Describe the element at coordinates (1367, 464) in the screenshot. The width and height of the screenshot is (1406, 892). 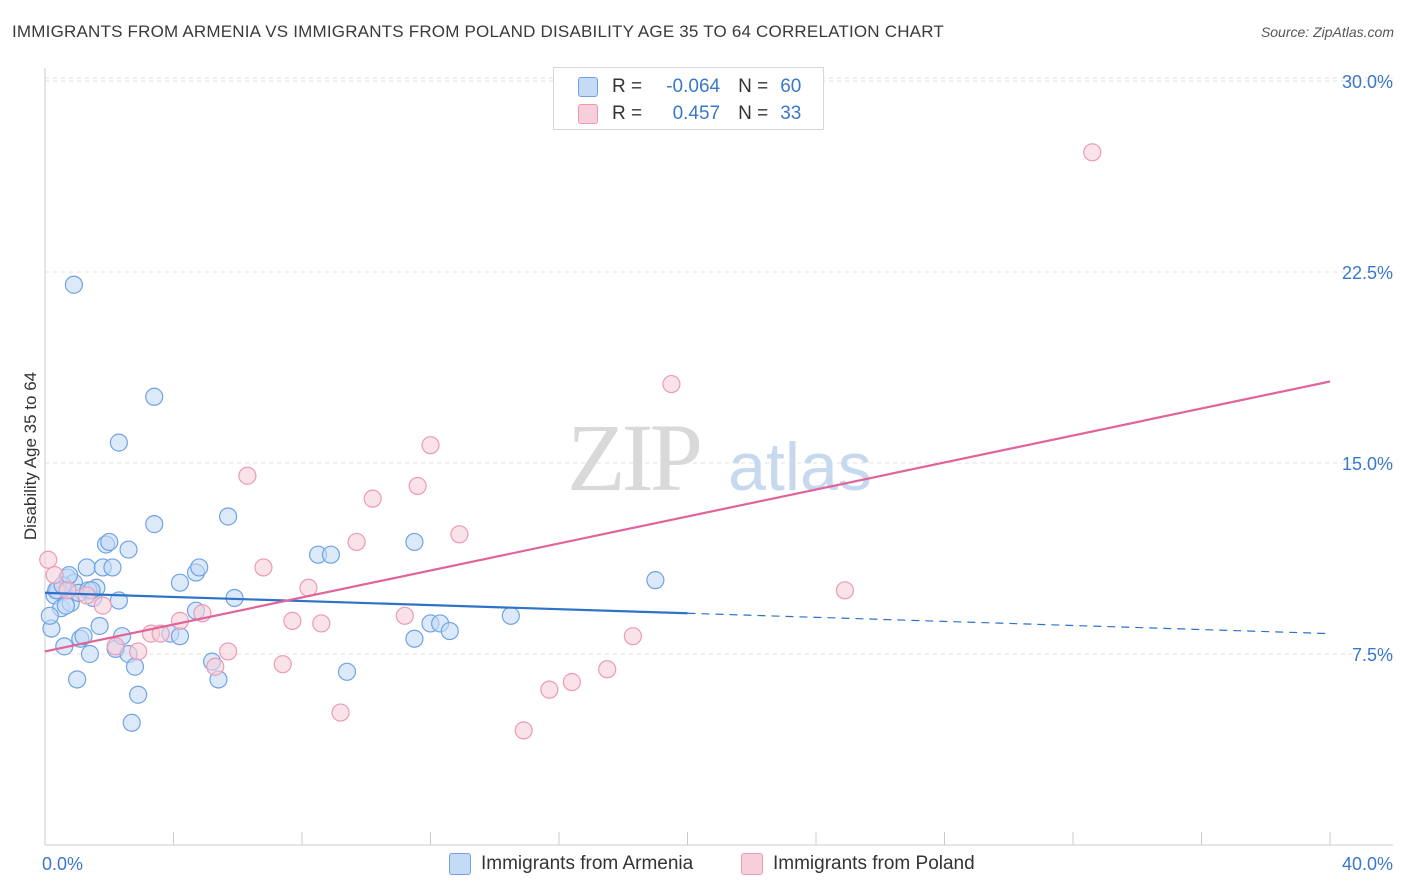
I see `y-tick-label: 15.0%` at that location.